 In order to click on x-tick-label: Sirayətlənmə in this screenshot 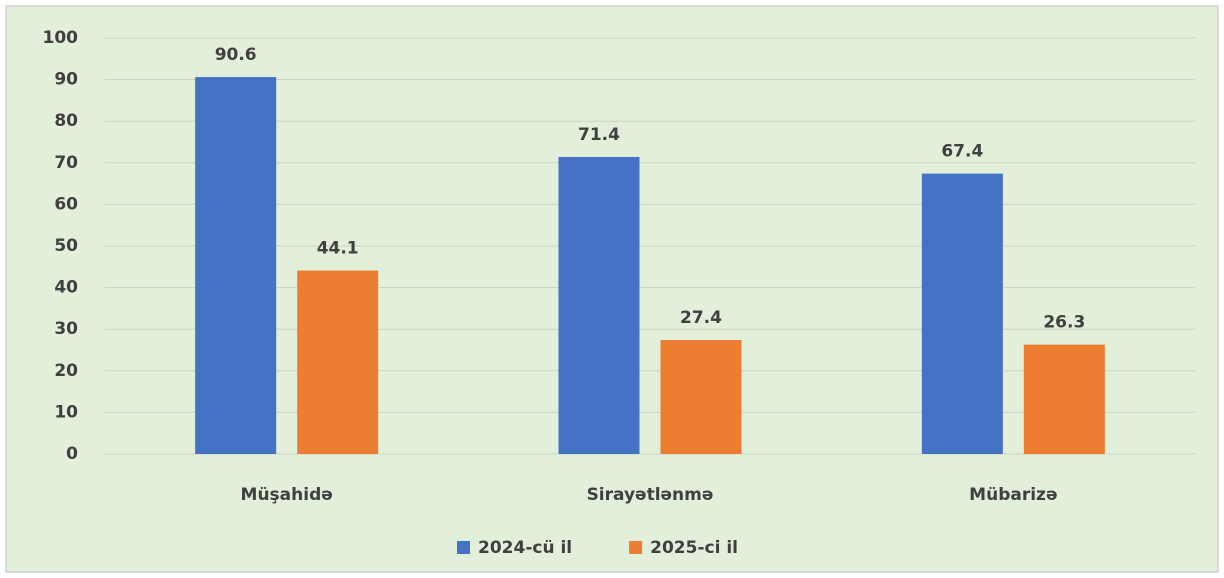, I will do `click(650, 495)`.